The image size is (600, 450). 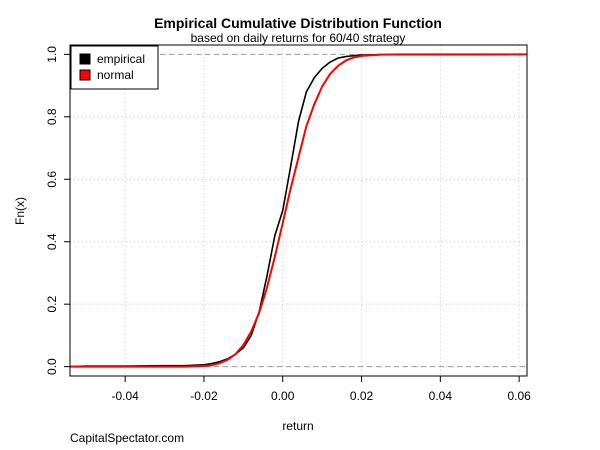 I want to click on source-credit: CapitalSpectator.com, so click(x=127, y=438).